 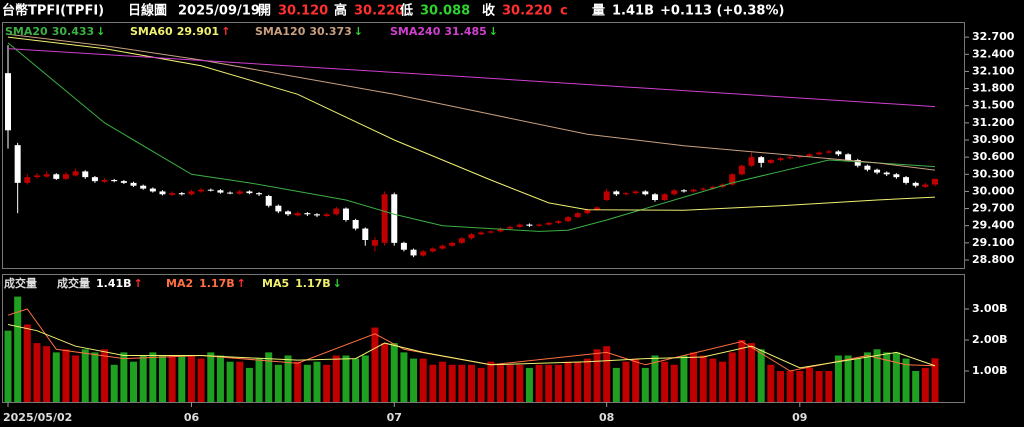 What do you see at coordinates (993, 190) in the screenshot?
I see `y-tick-label: 30.000` at bounding box center [993, 190].